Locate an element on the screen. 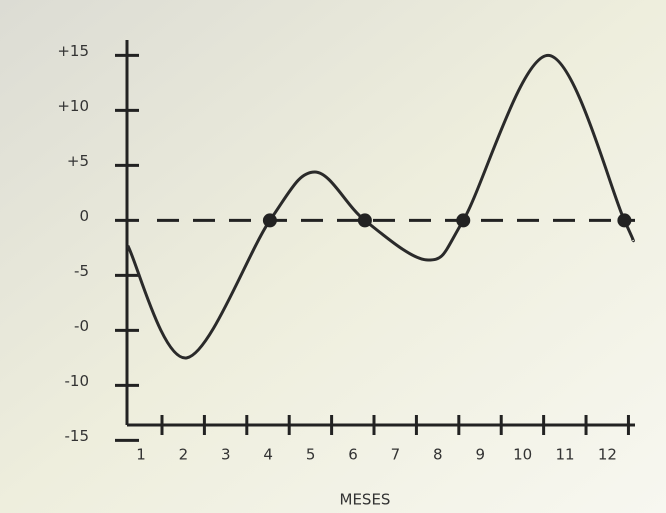 Image resolution: width=666 pixels, height=513 pixels. x-tick-label: 6 is located at coordinates (353, 455).